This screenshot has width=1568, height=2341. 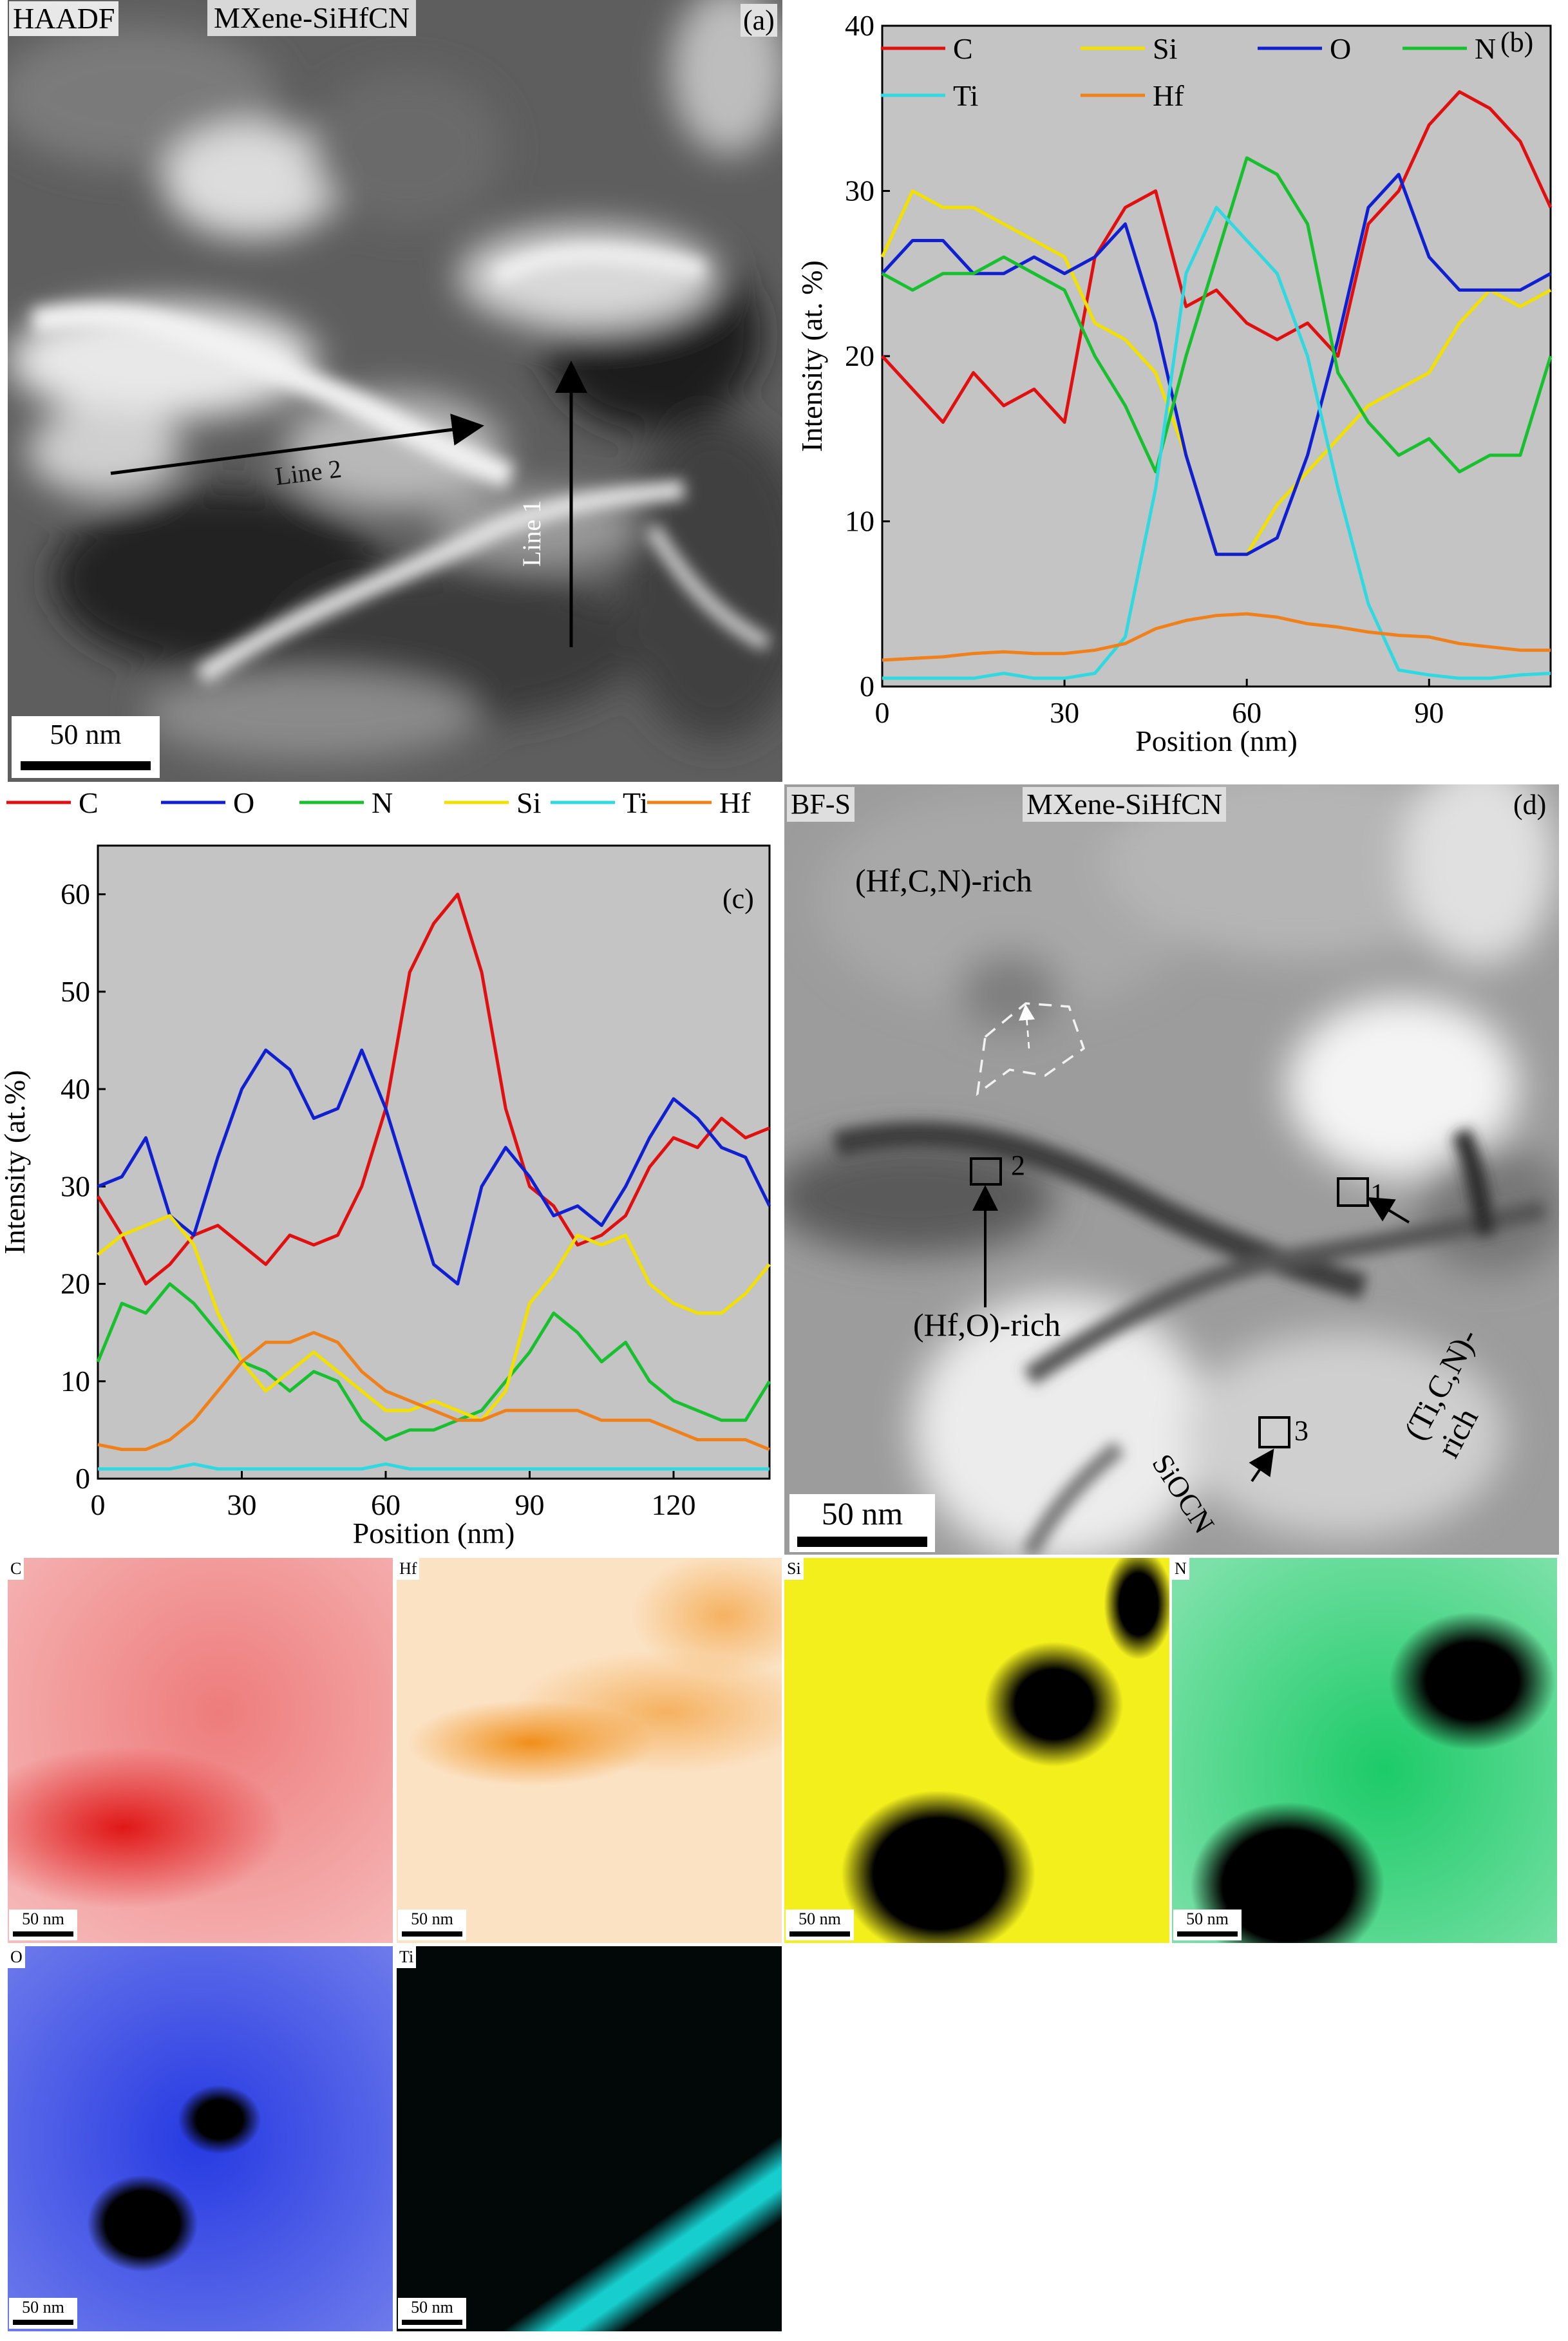 What do you see at coordinates (312, 18) in the screenshot?
I see `panel-a-sample-label: MXene-SiHfCN` at bounding box center [312, 18].